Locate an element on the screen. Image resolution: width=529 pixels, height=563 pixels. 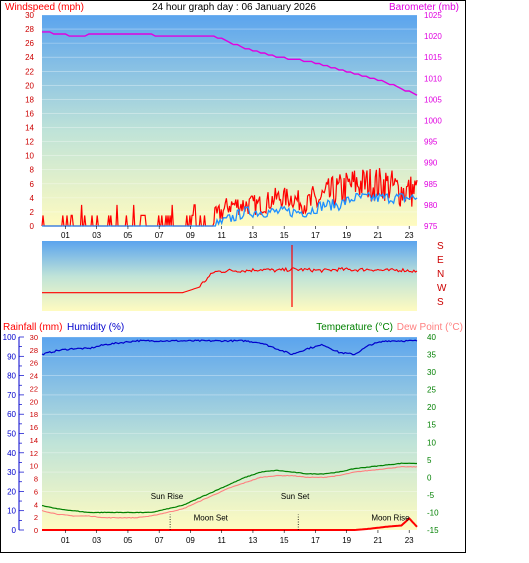
barometer-tick-label: 995 is located at coordinates (431, 142).